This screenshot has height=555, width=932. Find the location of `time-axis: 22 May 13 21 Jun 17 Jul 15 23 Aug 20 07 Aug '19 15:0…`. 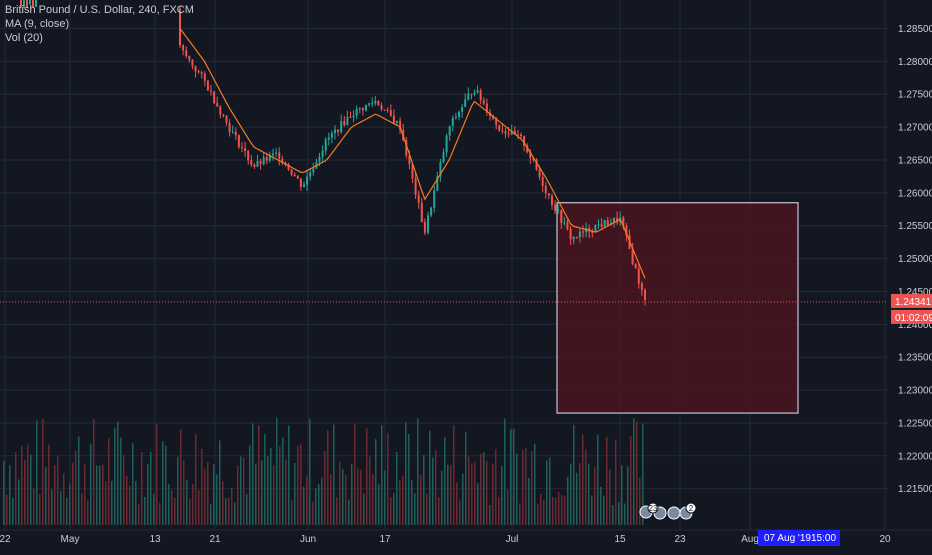

time-axis: 22 May 13 21 Jun 17 Jul 15 23 Aug 20 07 Aug '19 15:0… is located at coordinates (466, 539).